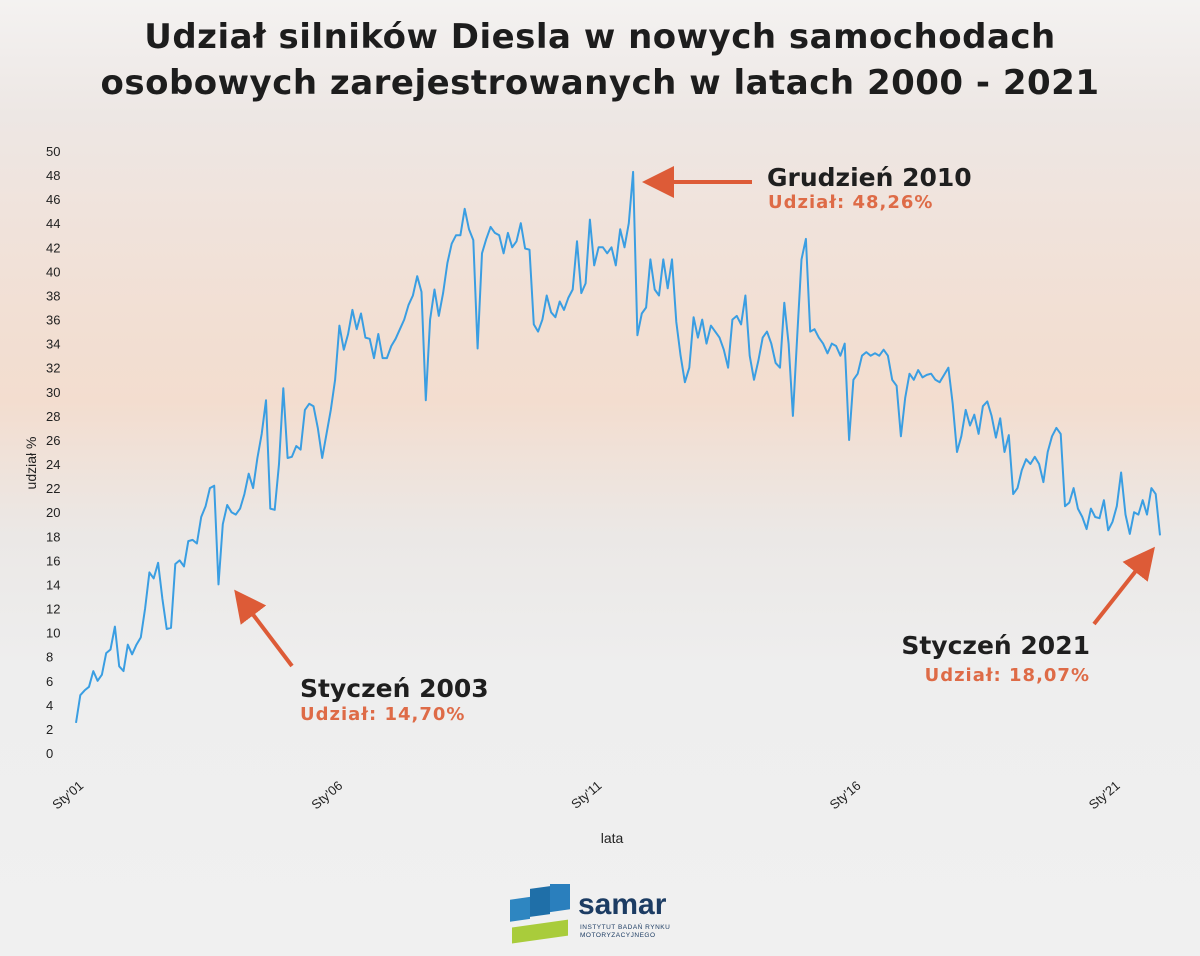  Describe the element at coordinates (622, 904) in the screenshot. I see `logo-name: samar` at that location.